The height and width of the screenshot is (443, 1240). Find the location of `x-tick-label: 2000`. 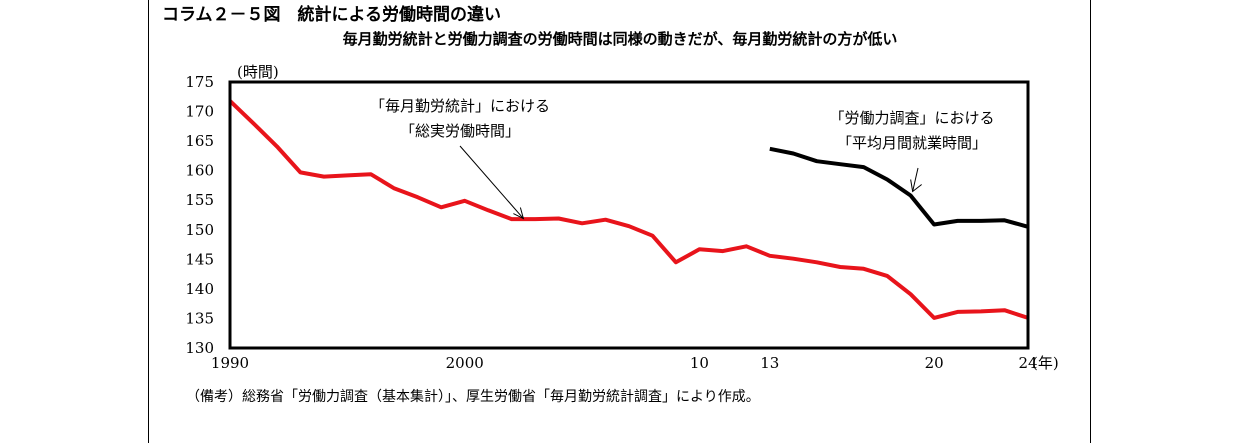

x-tick-label: 2000 is located at coordinates (465, 363).